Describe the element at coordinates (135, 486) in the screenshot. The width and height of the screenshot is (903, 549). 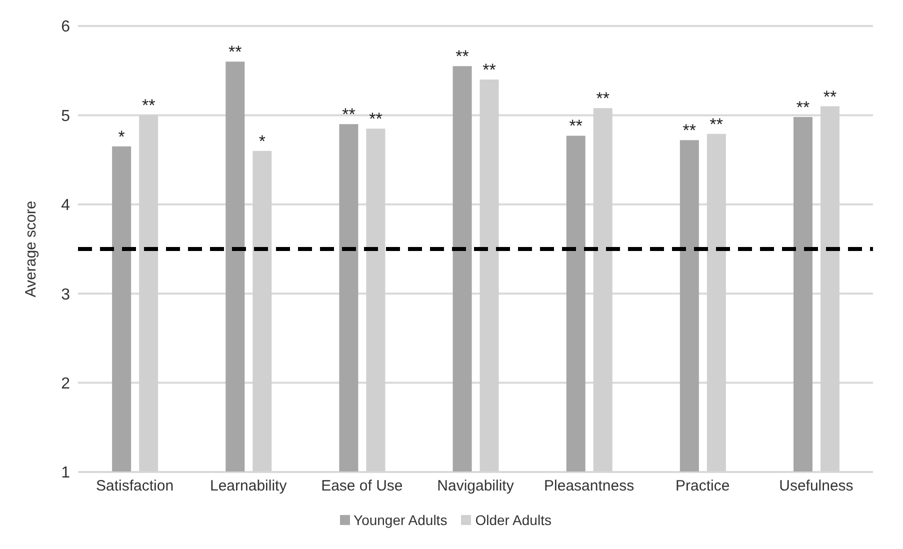
I see `x-tick-label: Satisfaction` at that location.